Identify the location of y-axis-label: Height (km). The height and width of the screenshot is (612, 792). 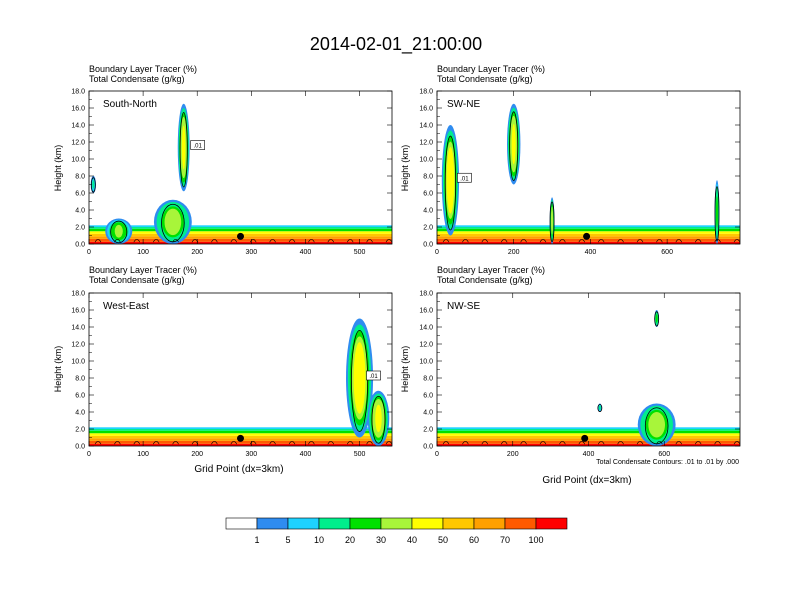
(405, 168).